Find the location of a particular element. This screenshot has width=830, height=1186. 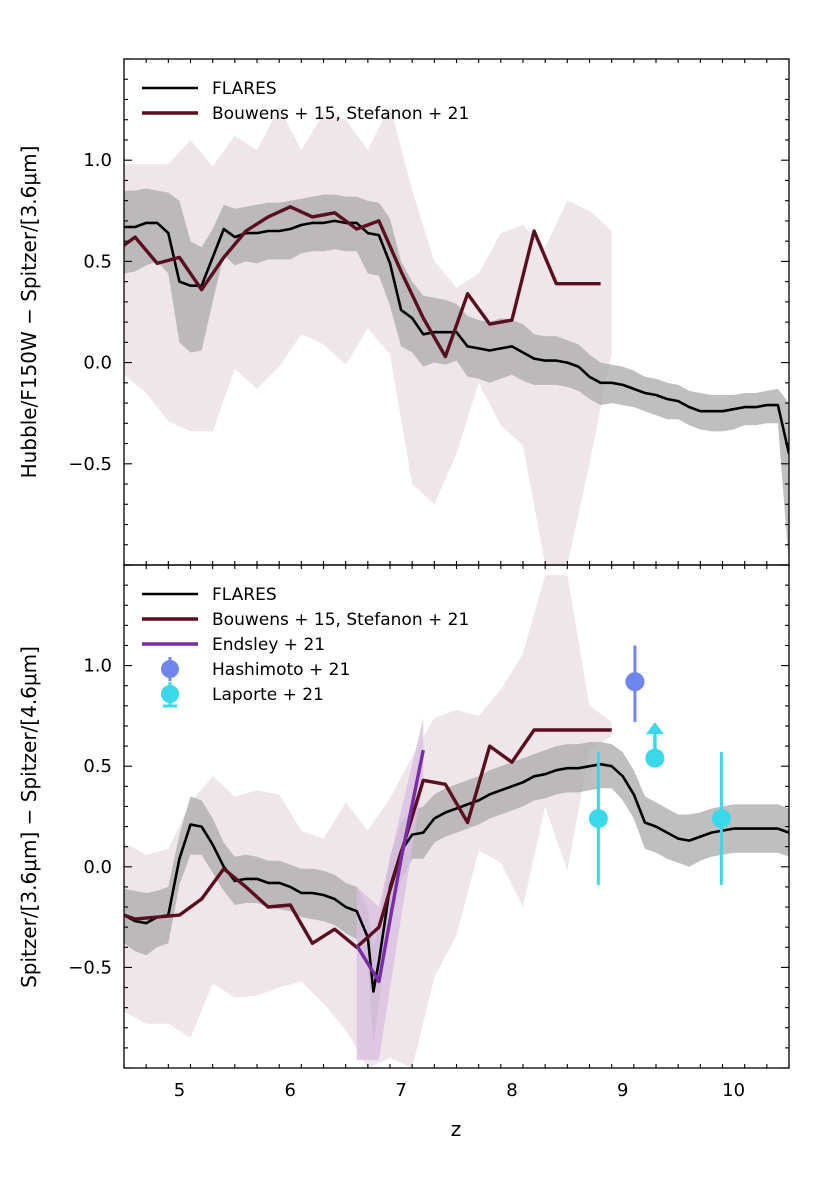

bottom-y-tick-label: −0.5 is located at coordinates (90, 967).